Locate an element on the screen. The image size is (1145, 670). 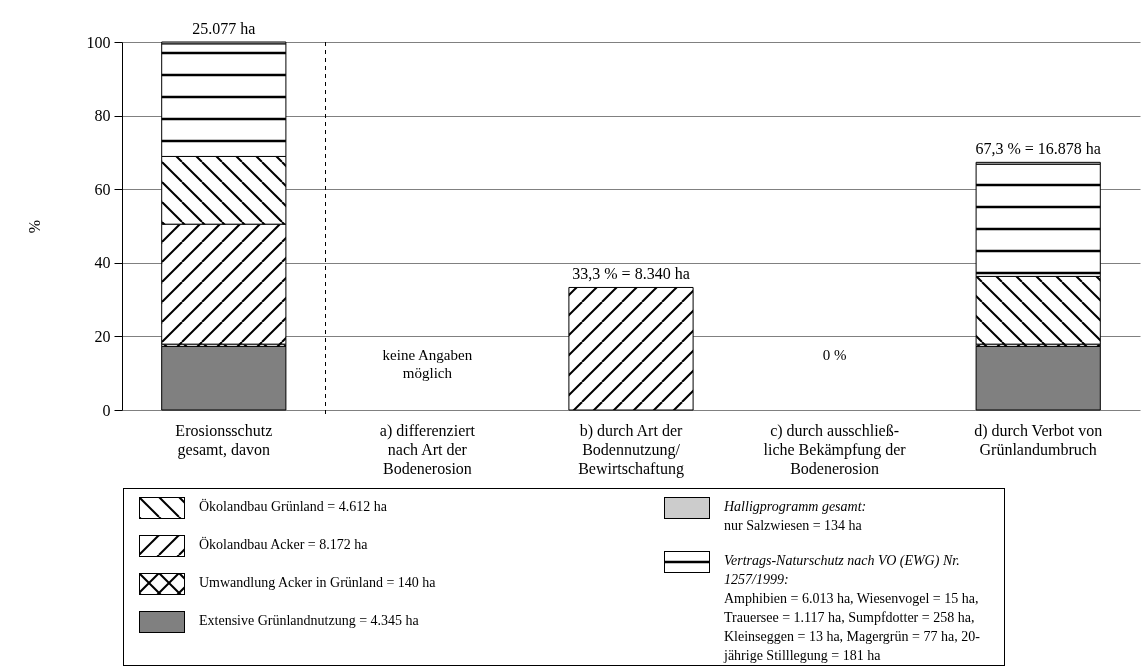
y-tick-label: 100 is located at coordinates (98, 42).